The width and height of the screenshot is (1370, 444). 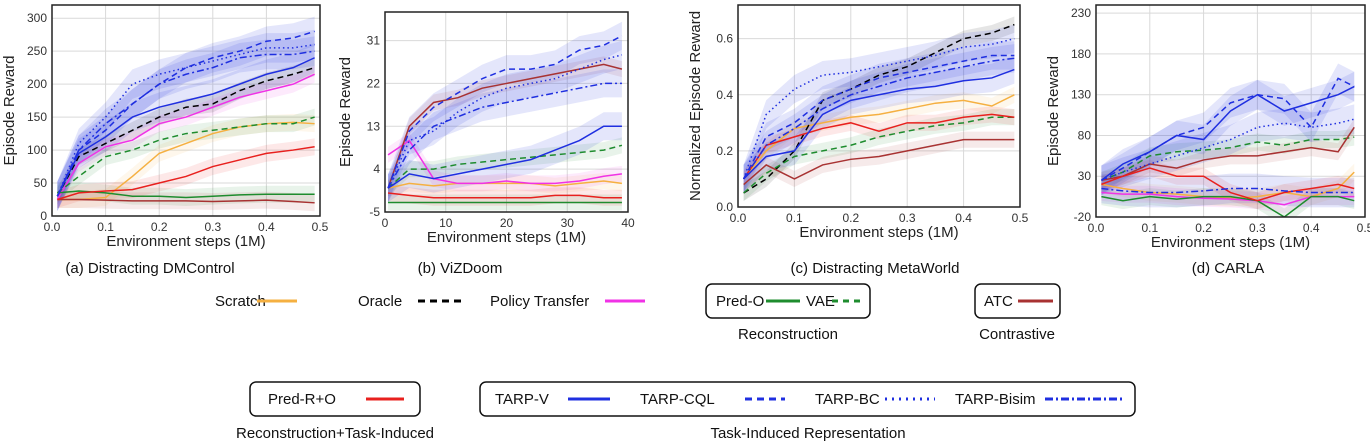 I want to click on y-tick-label: 22, so click(x=374, y=83).